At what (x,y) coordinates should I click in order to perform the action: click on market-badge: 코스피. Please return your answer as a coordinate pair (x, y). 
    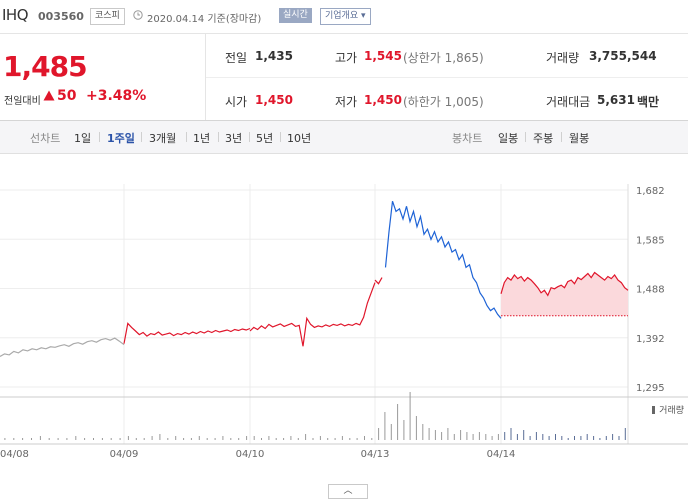
    Looking at the image, I should click on (107, 16).